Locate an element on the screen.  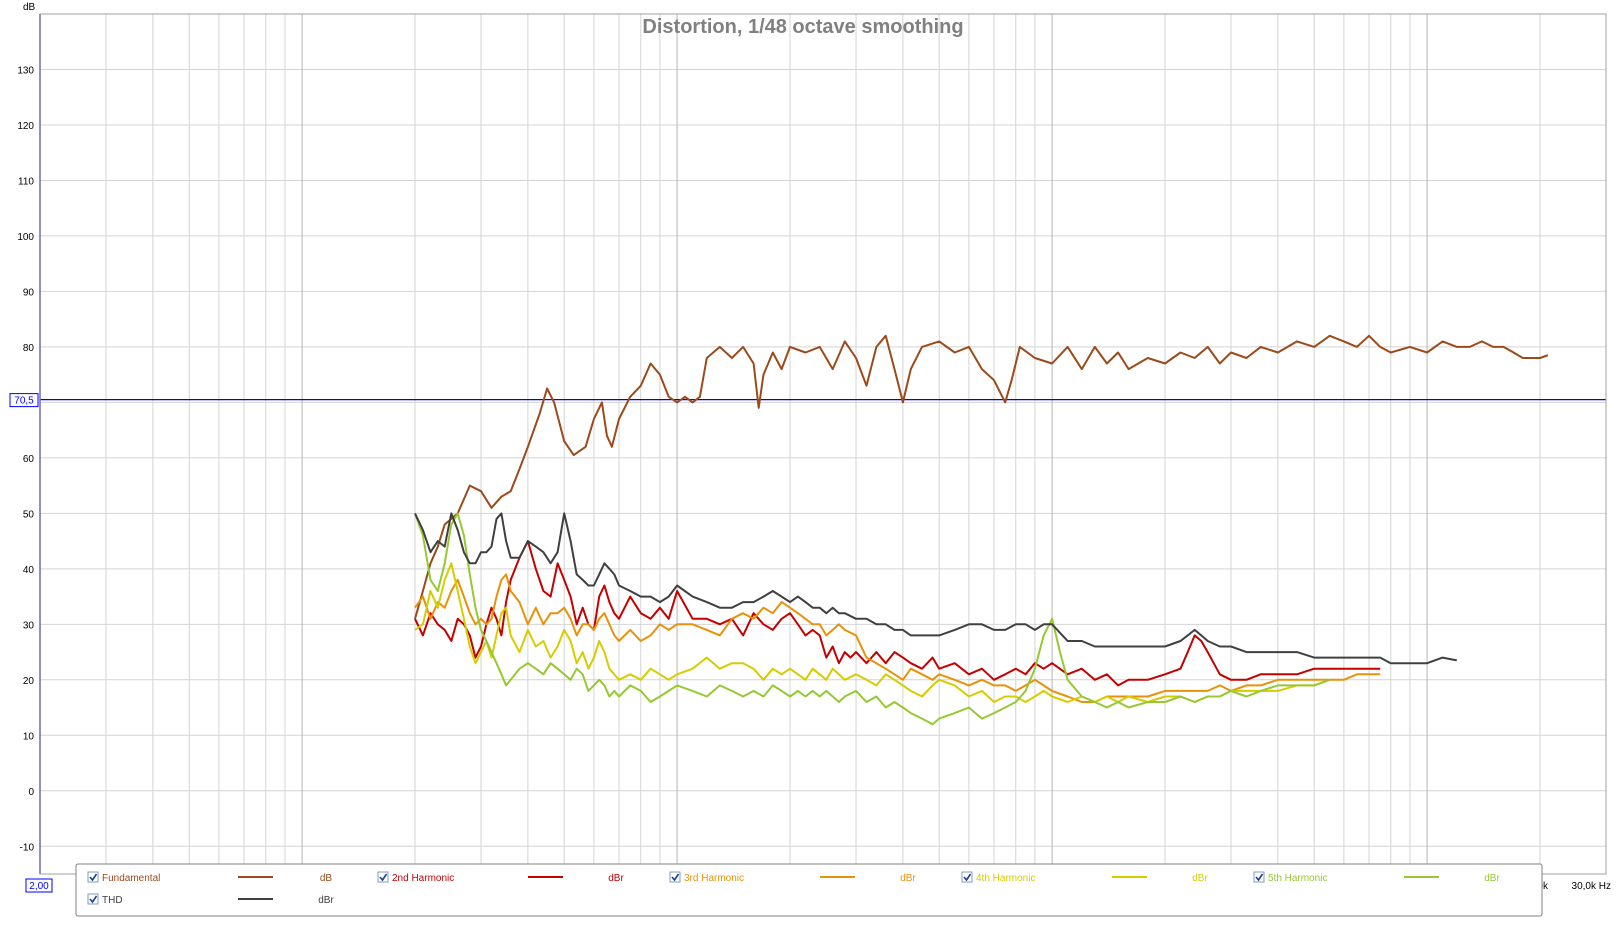
legend-item-3rd-harmonic: 3rd Harmonic dBr is located at coordinates (792, 877).